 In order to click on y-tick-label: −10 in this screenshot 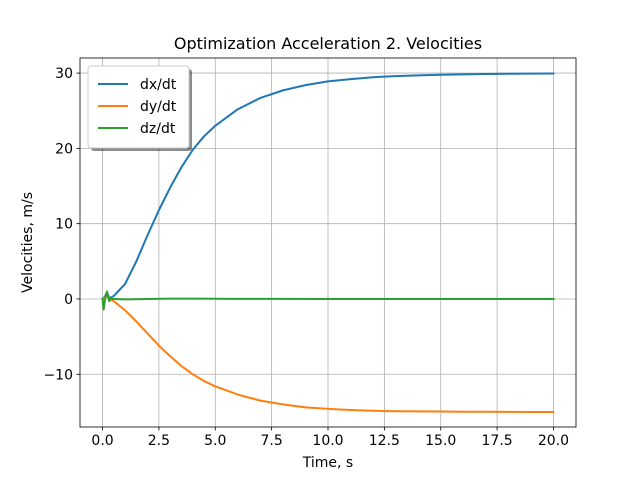, I will do `click(58, 375)`.